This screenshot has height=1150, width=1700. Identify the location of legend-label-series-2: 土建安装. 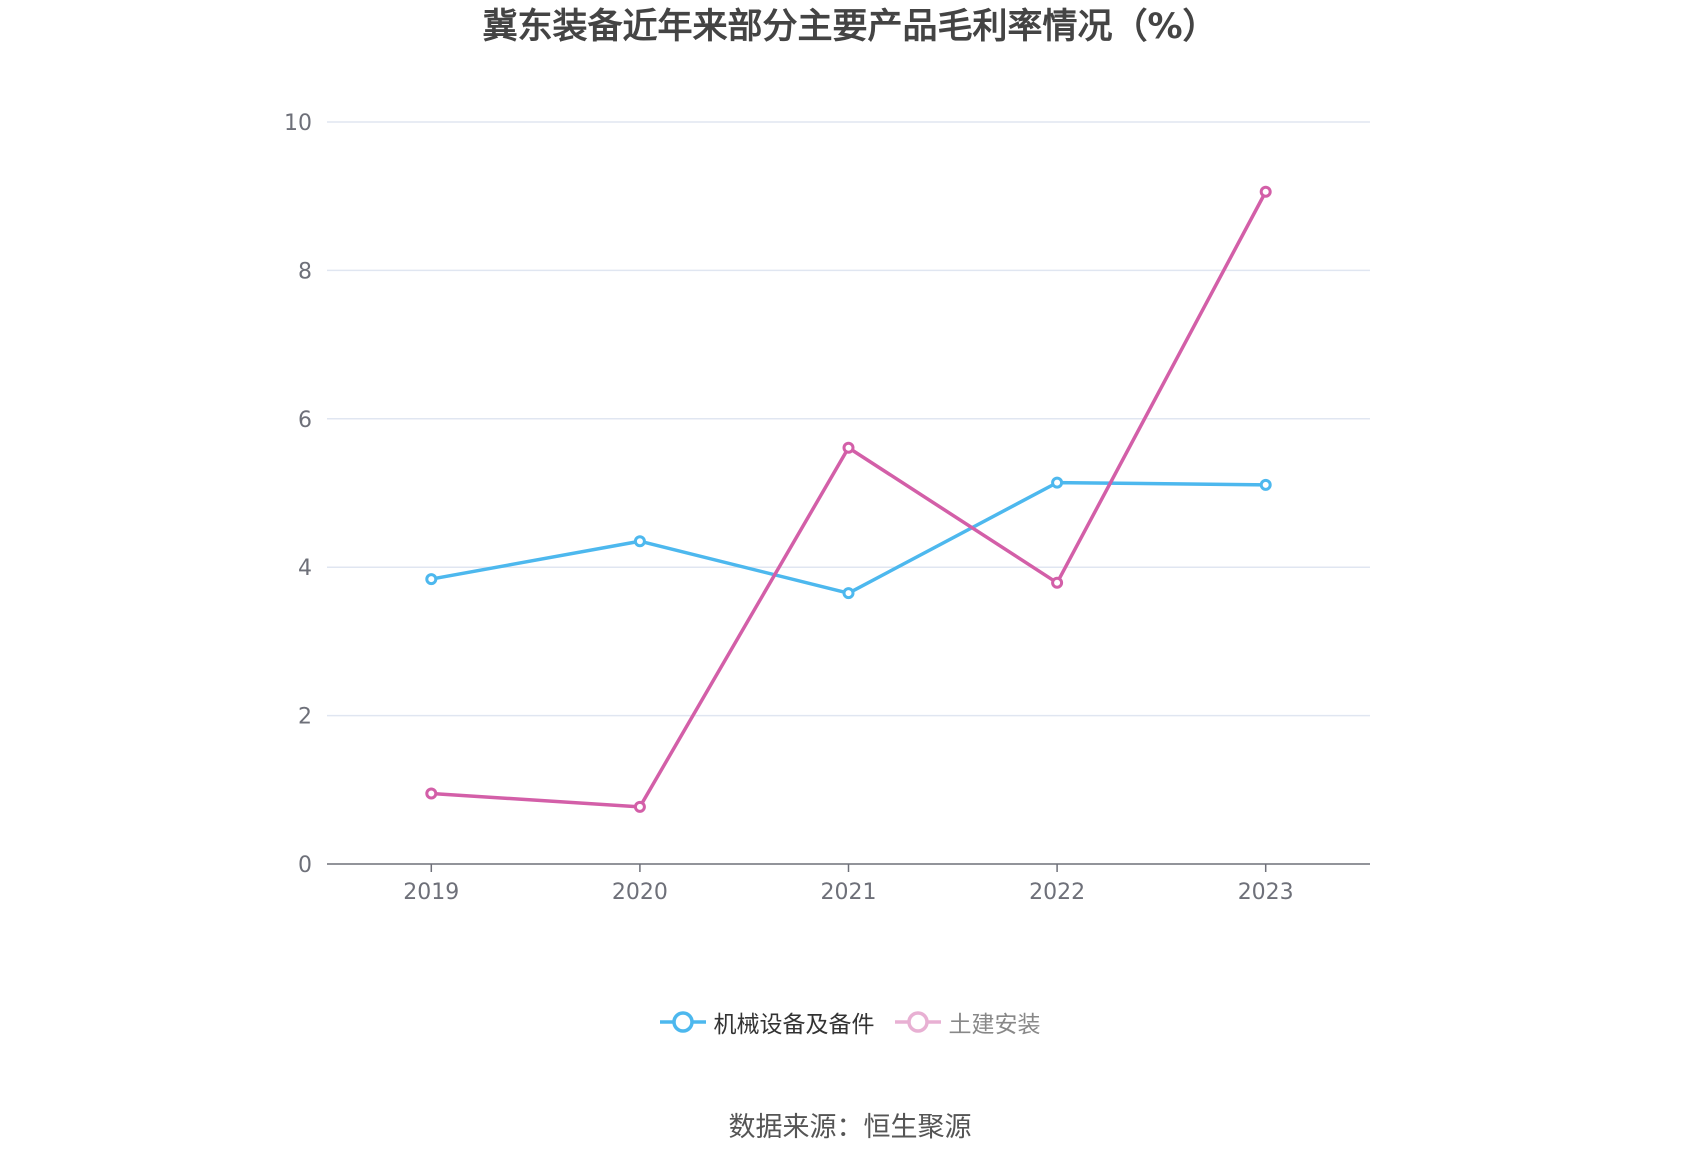
(994, 1025).